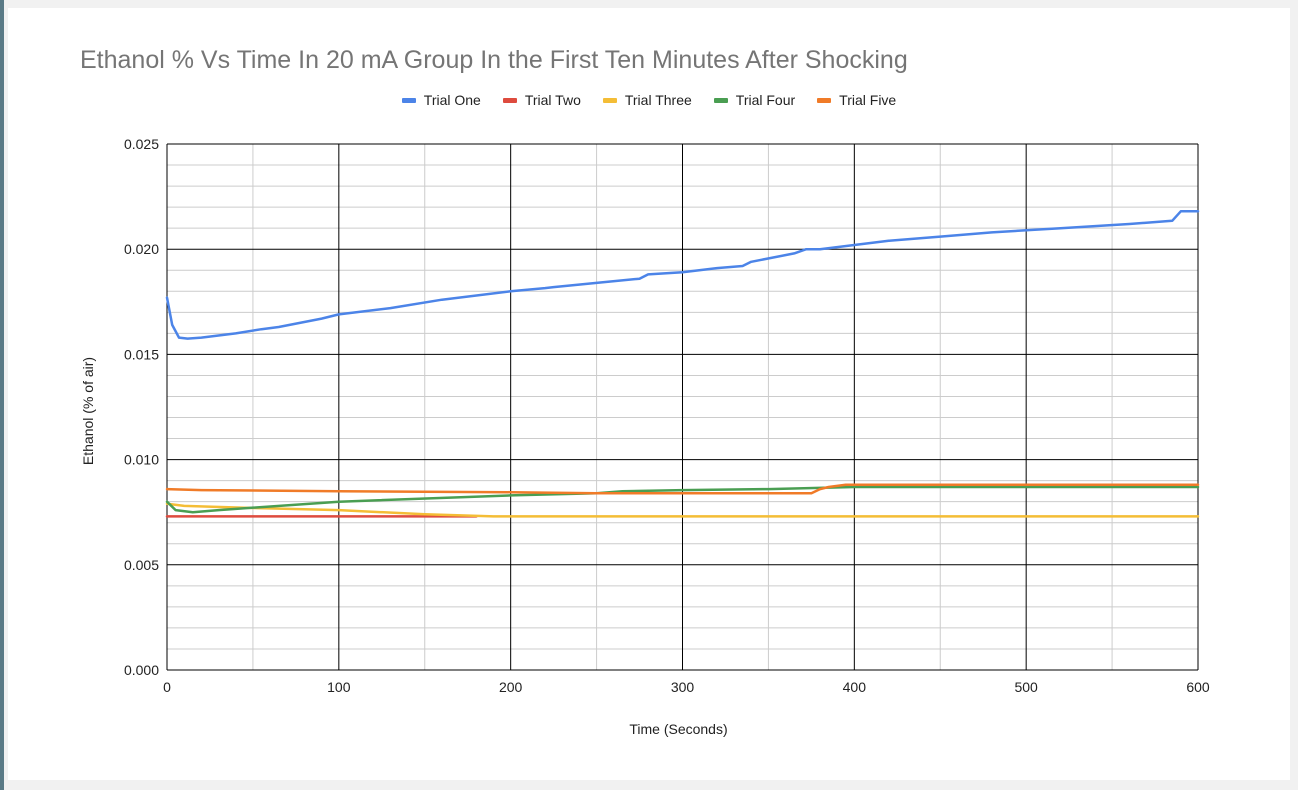 The height and width of the screenshot is (790, 1298). Describe the element at coordinates (682, 510) in the screenshot. I see `series-line-trial-three` at that location.